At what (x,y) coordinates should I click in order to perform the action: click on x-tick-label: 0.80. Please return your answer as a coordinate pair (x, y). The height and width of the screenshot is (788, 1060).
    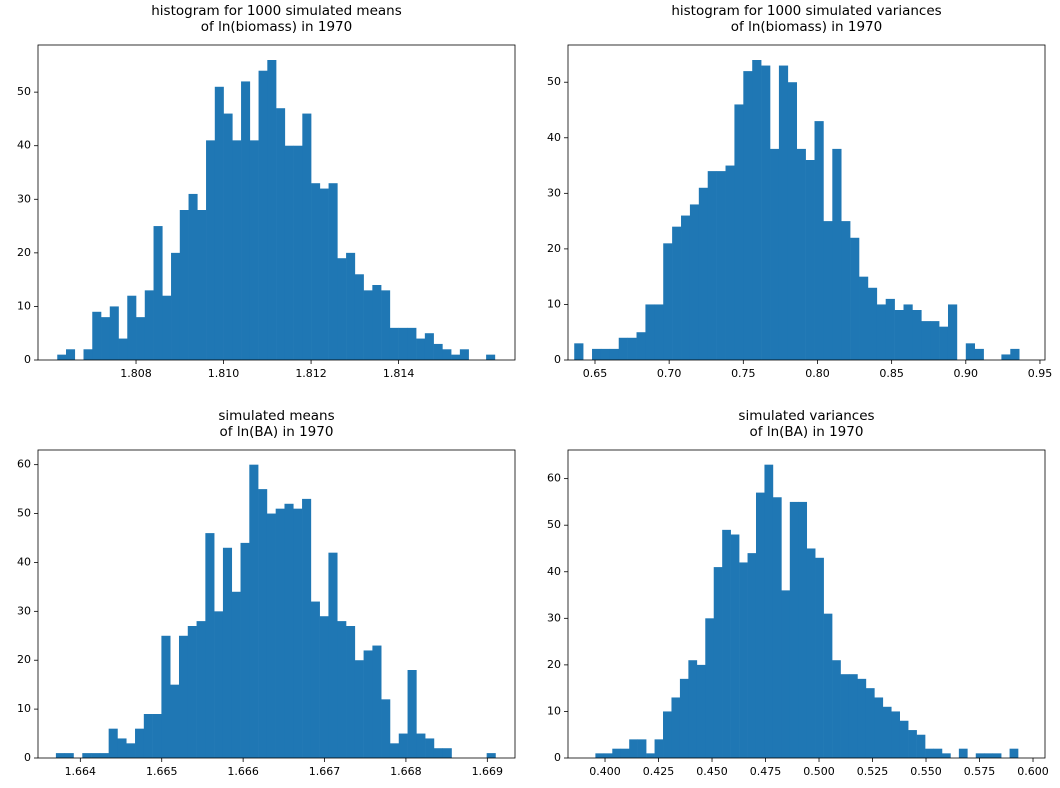
    Looking at the image, I should click on (817, 373).